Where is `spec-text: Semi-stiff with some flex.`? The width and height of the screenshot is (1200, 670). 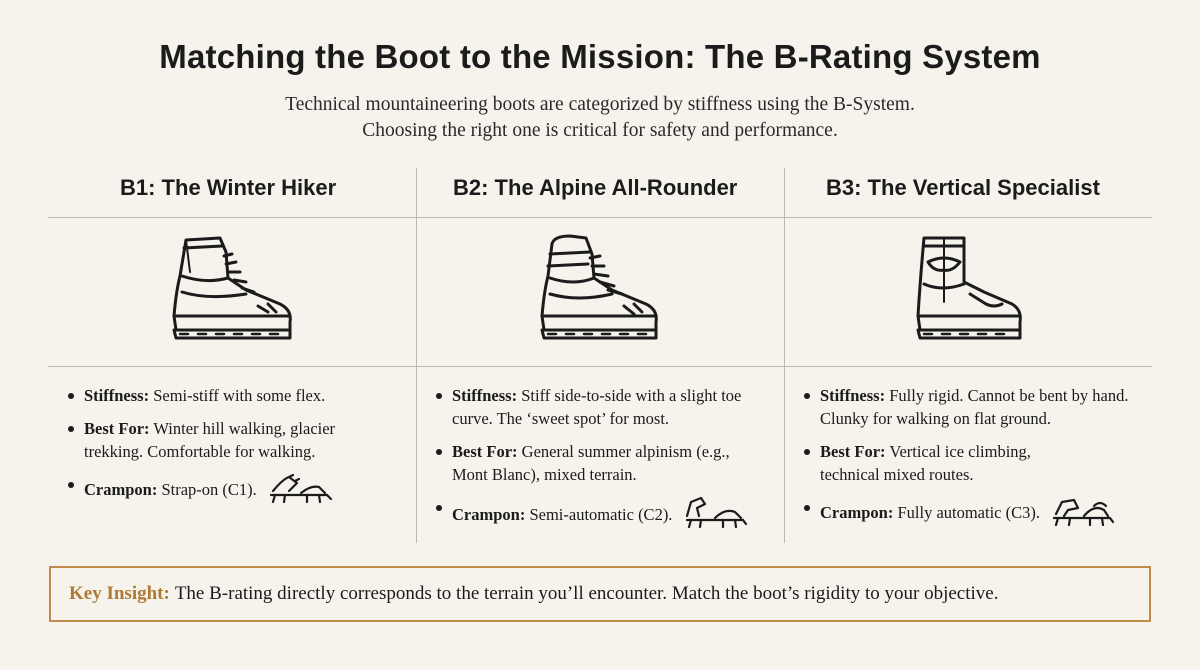
spec-text: Semi-stiff with some flex. is located at coordinates (239, 395).